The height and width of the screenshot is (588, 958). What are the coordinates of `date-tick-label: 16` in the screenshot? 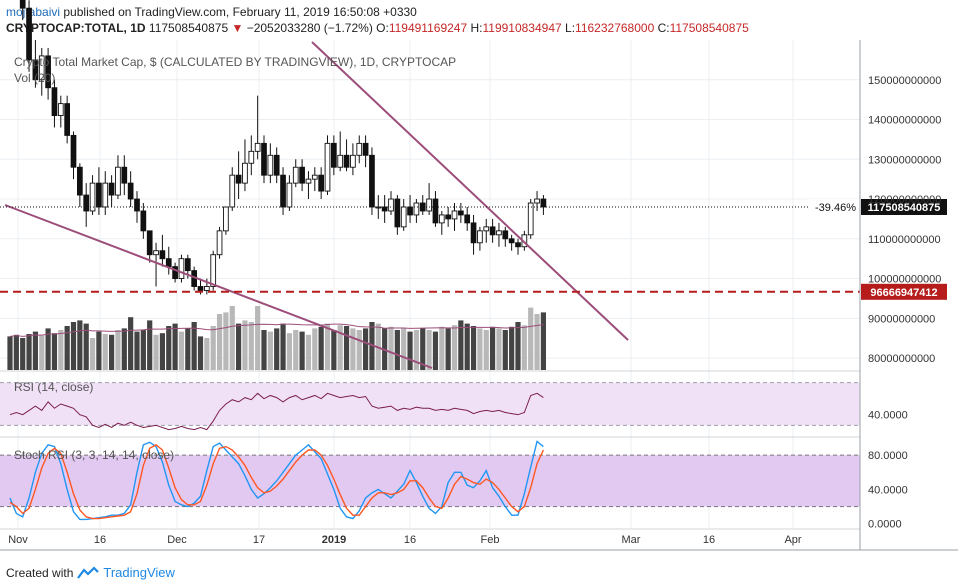 It's located at (100, 540).